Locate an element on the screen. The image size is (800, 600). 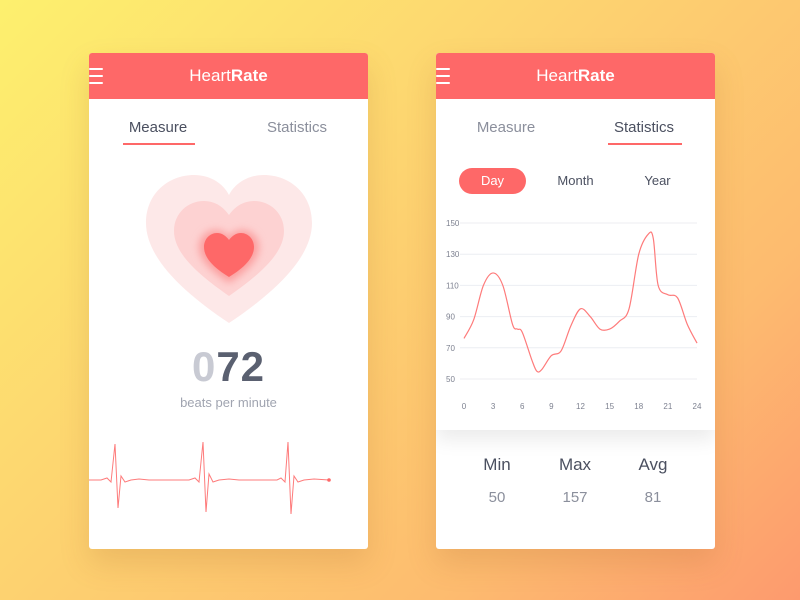
x-tick-label: 15 is located at coordinates (609, 406).